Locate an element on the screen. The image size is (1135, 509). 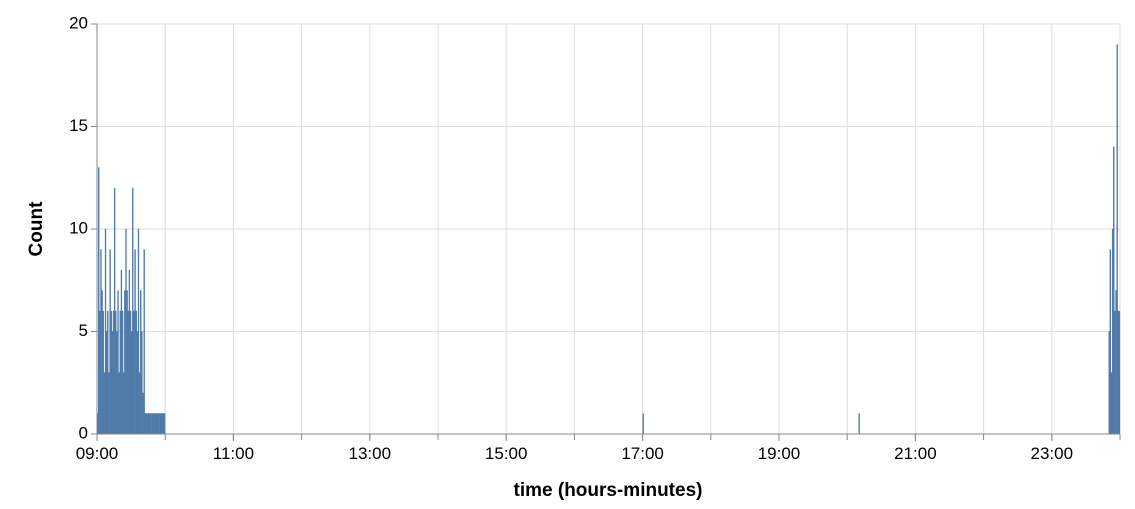
x-tick-label: 09:00 is located at coordinates (97, 453).